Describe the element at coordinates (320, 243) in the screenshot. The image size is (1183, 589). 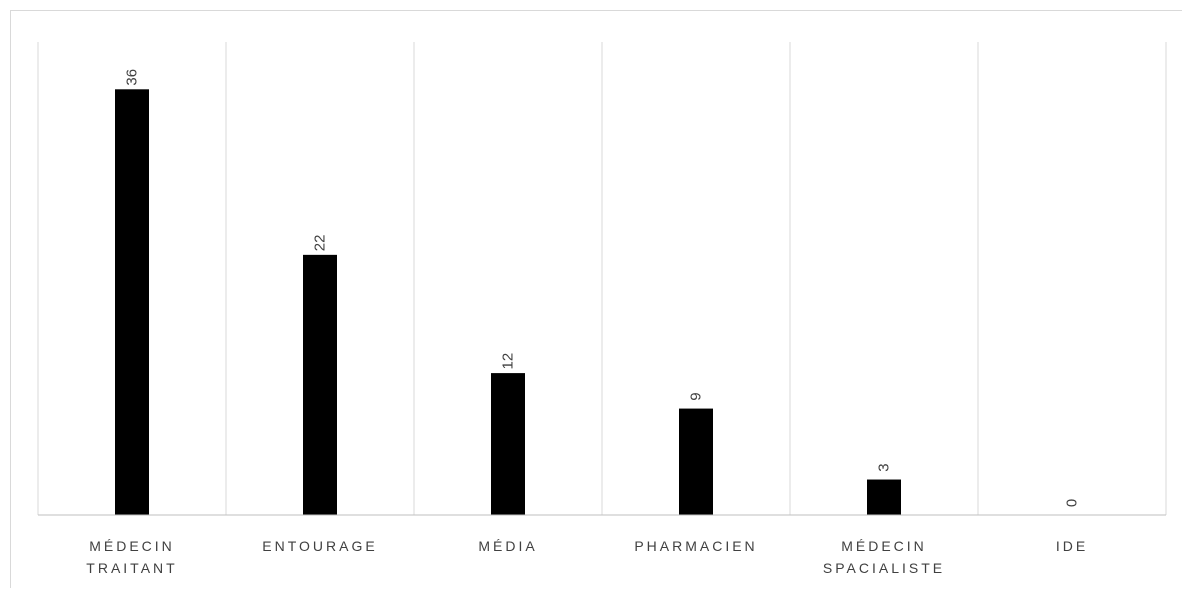
I see `data-label: 22` at that location.